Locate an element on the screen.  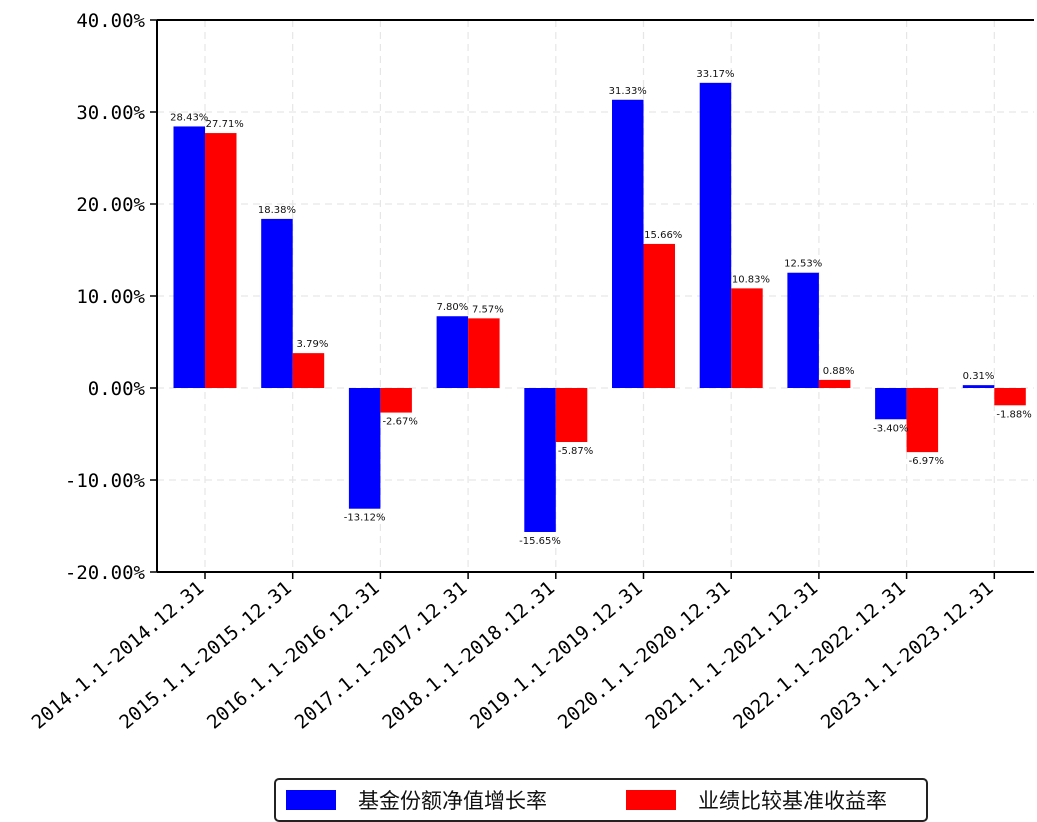
legend-item-nav-growth: 基金份额净值增长率 is located at coordinates (416, 800).